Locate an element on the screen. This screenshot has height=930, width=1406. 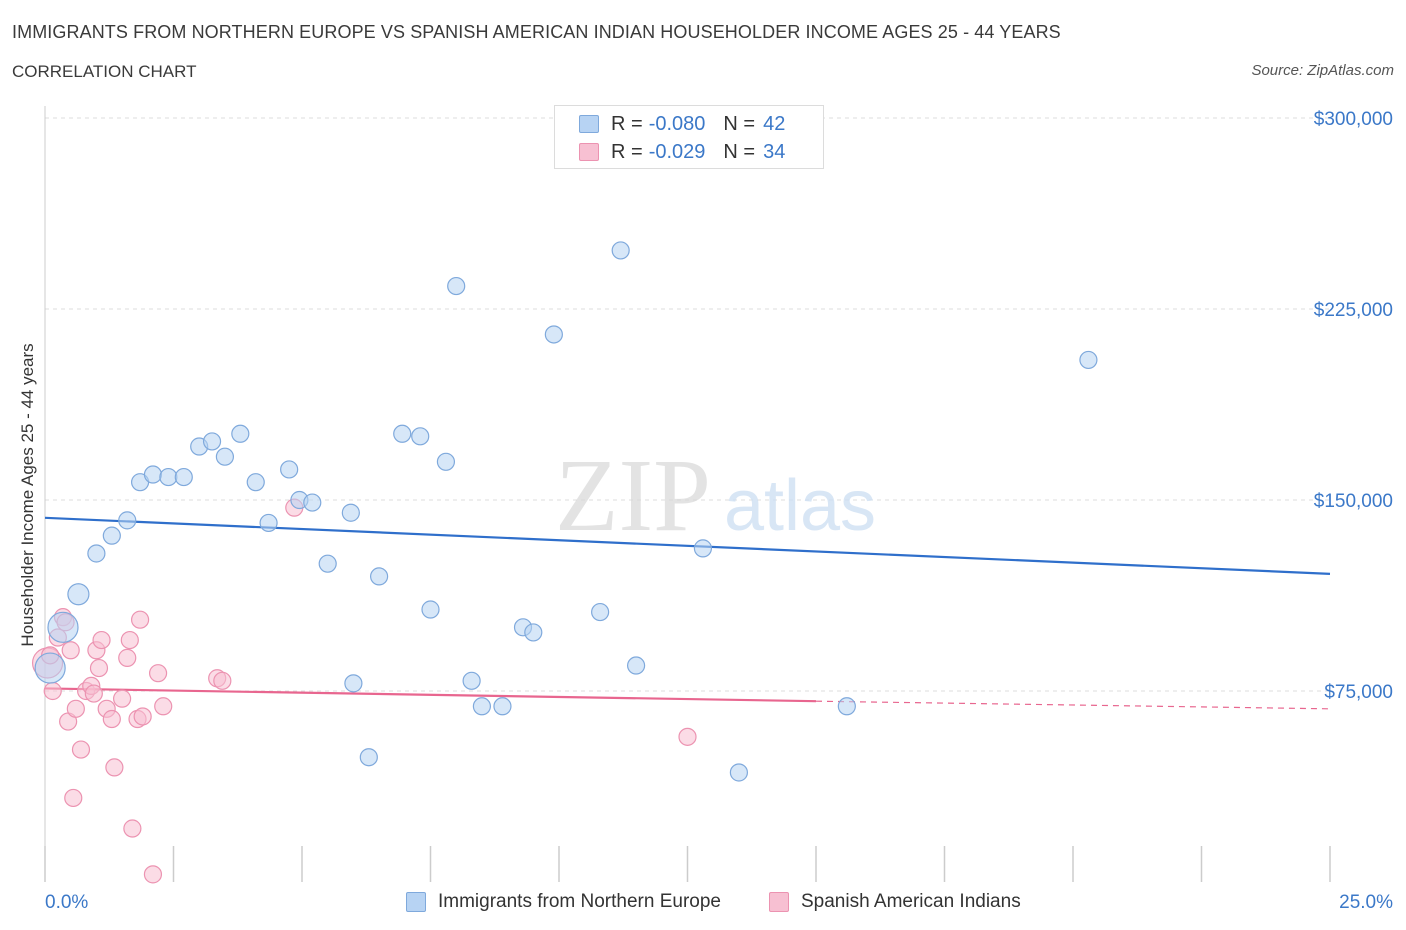
bottom-legend-swatch-blue is located at coordinates (416, 902).